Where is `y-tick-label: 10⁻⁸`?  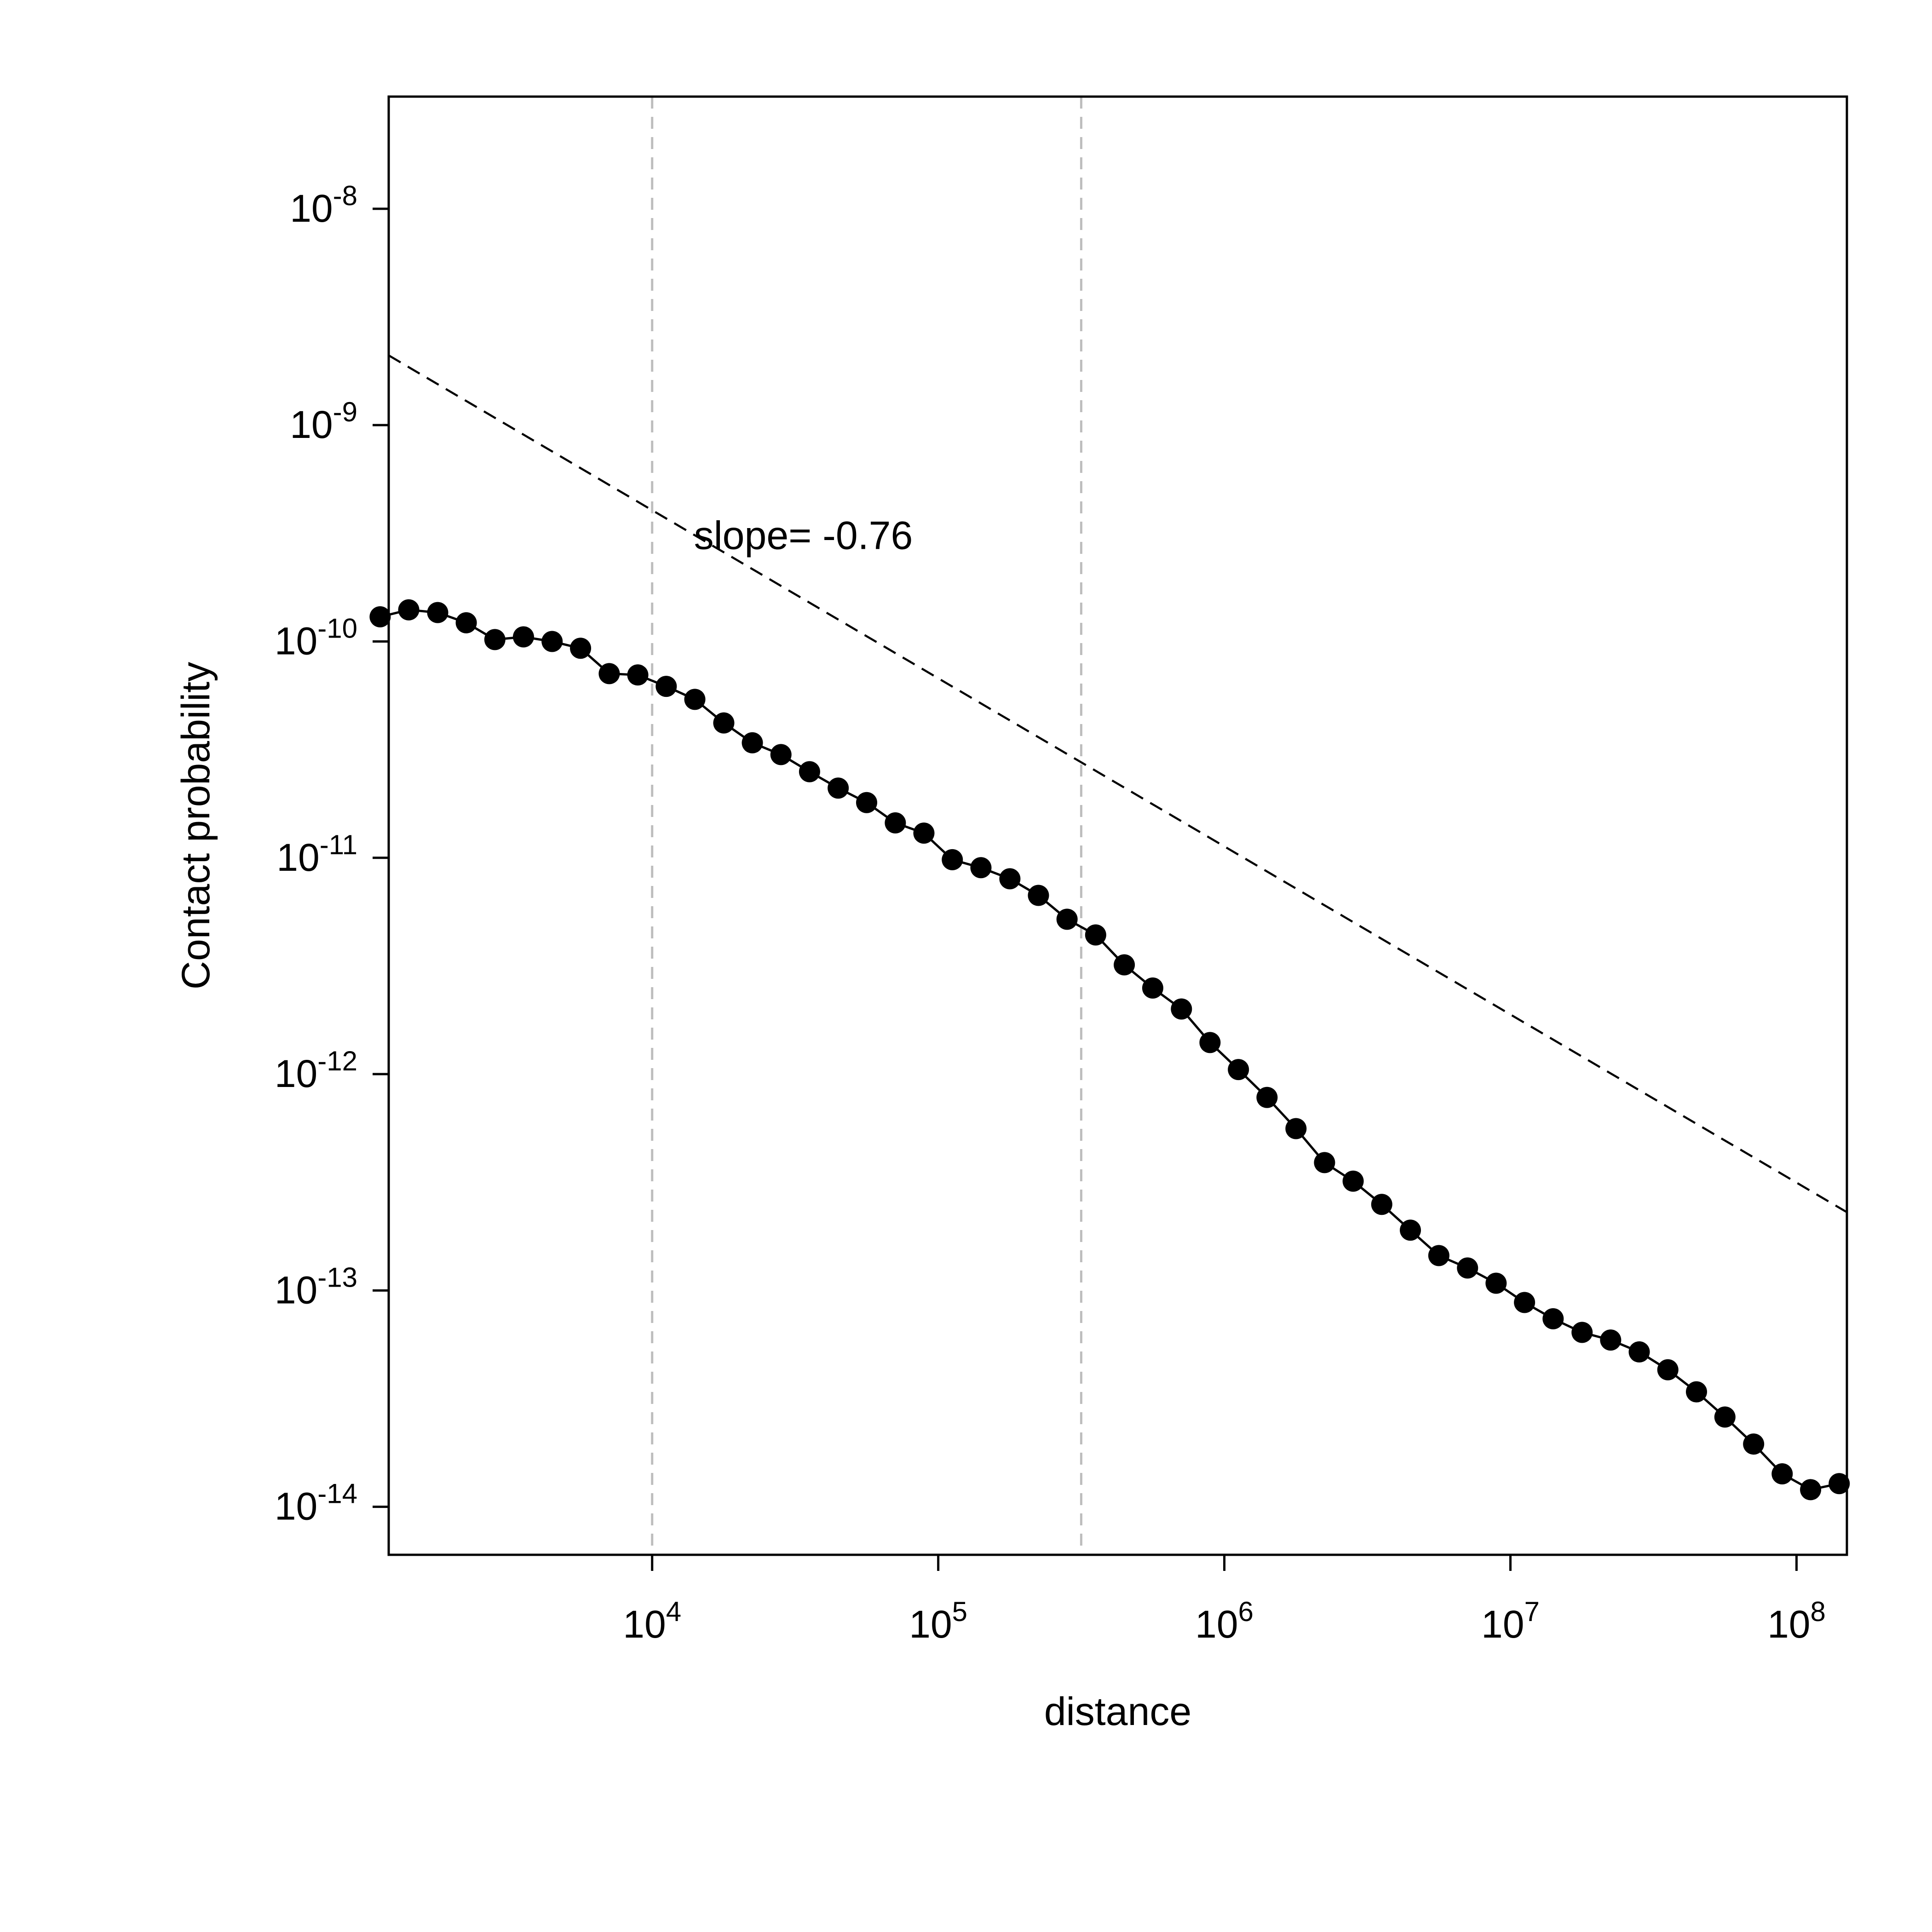 y-tick-label: 10⁻⁸ is located at coordinates (323, 205).